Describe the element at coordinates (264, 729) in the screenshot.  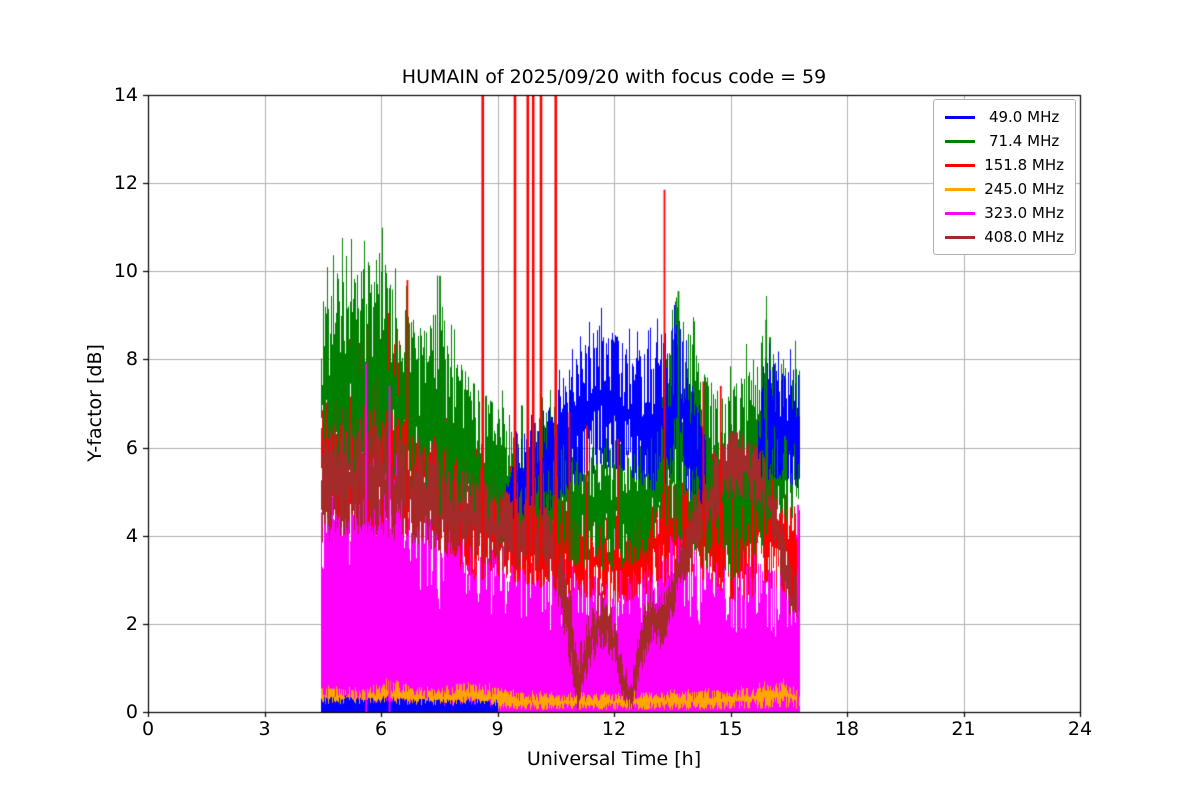
I see `x-tick-label: 3` at that location.